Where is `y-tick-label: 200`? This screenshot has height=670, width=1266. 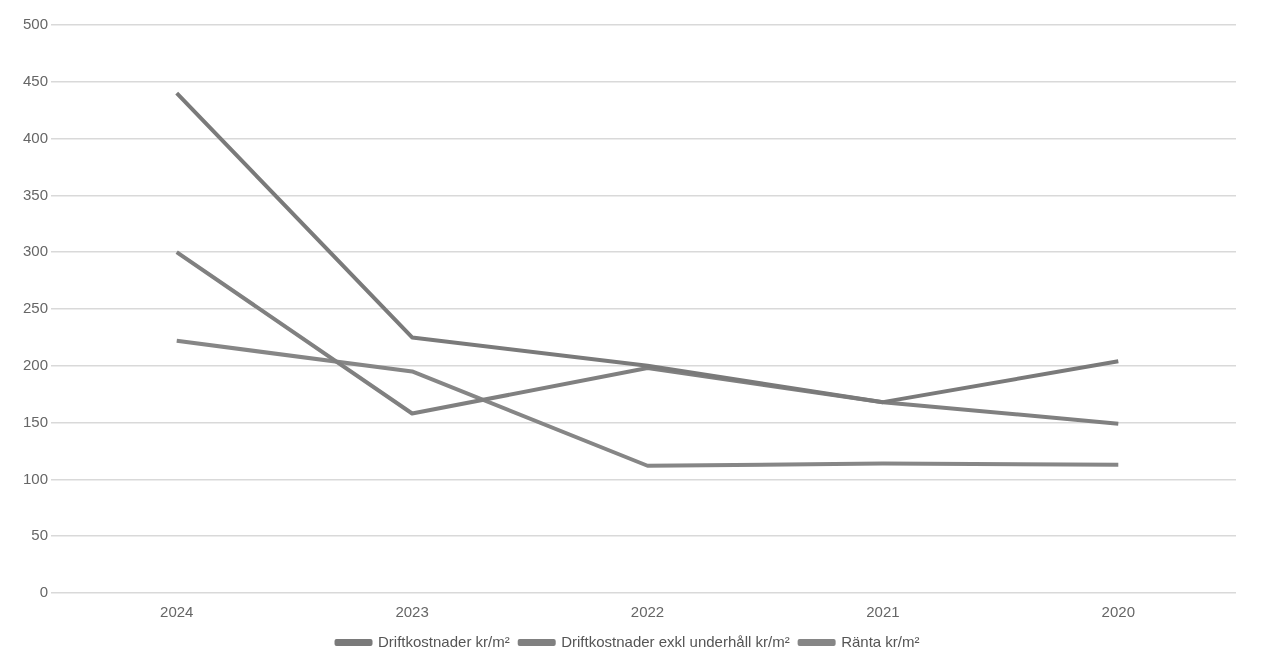 y-tick-label: 200 is located at coordinates (36, 364).